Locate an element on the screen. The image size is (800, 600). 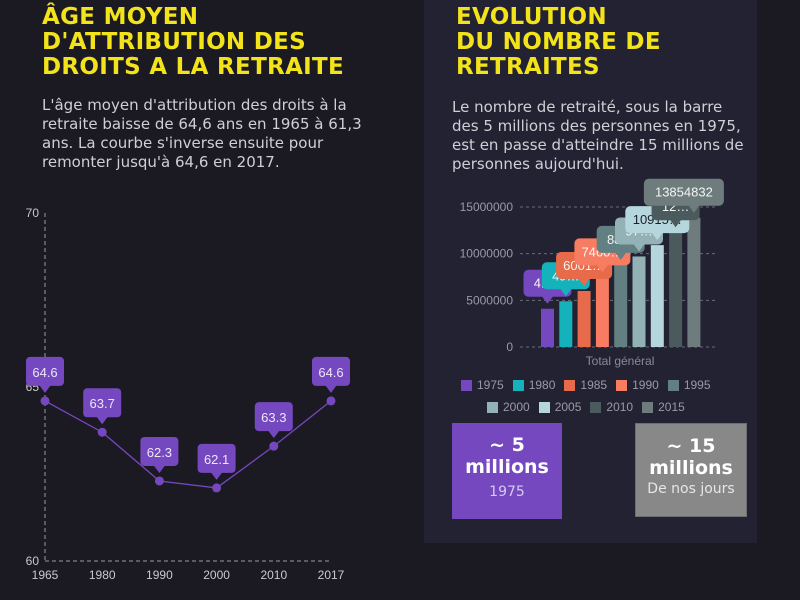
x-tick-label: 2010 is located at coordinates (273, 575).